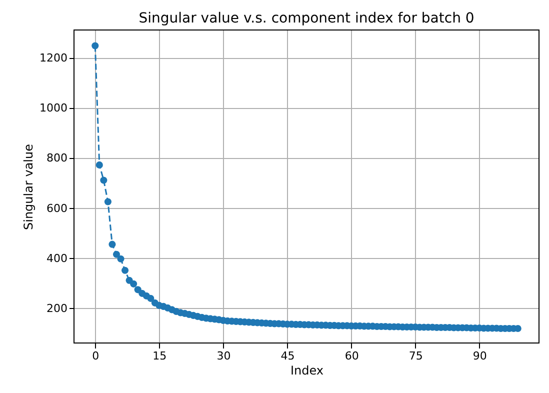 The image size is (549, 393). I want to click on y-tick-label: 400, so click(57, 258).